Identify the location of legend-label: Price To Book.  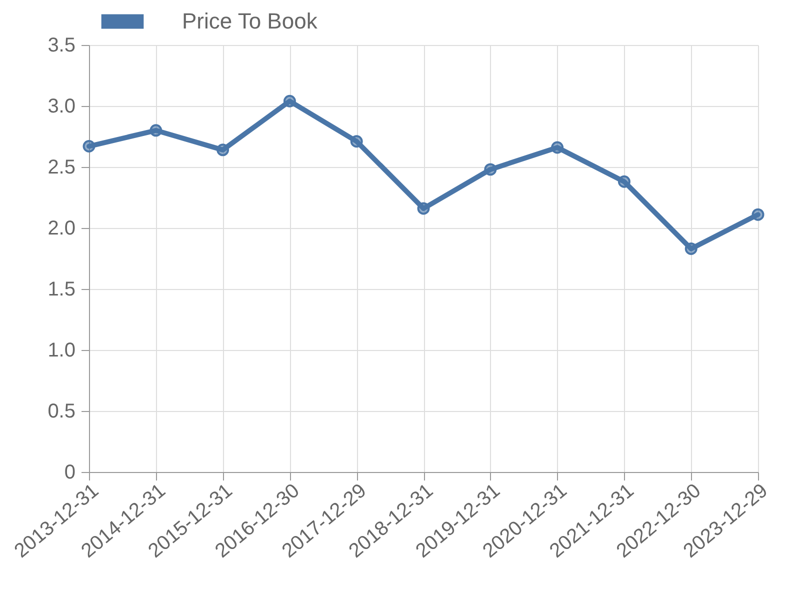
(250, 21).